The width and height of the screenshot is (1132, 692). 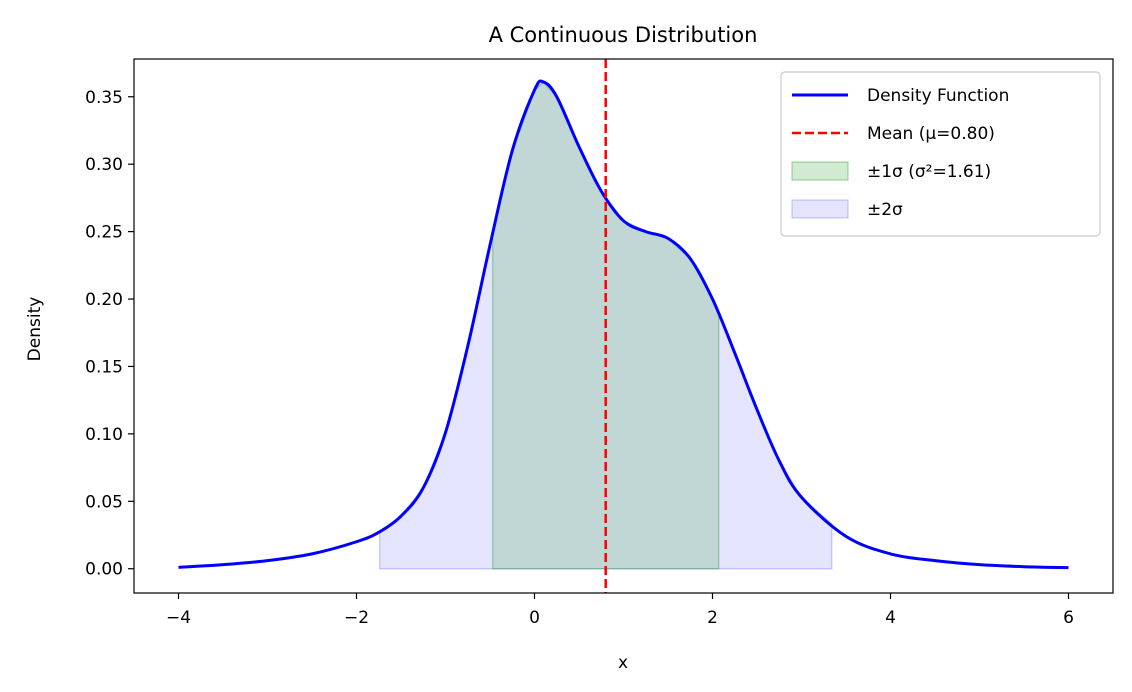 What do you see at coordinates (929, 172) in the screenshot?
I see `legend-label: ±1σ (σ²=1.61)` at bounding box center [929, 172].